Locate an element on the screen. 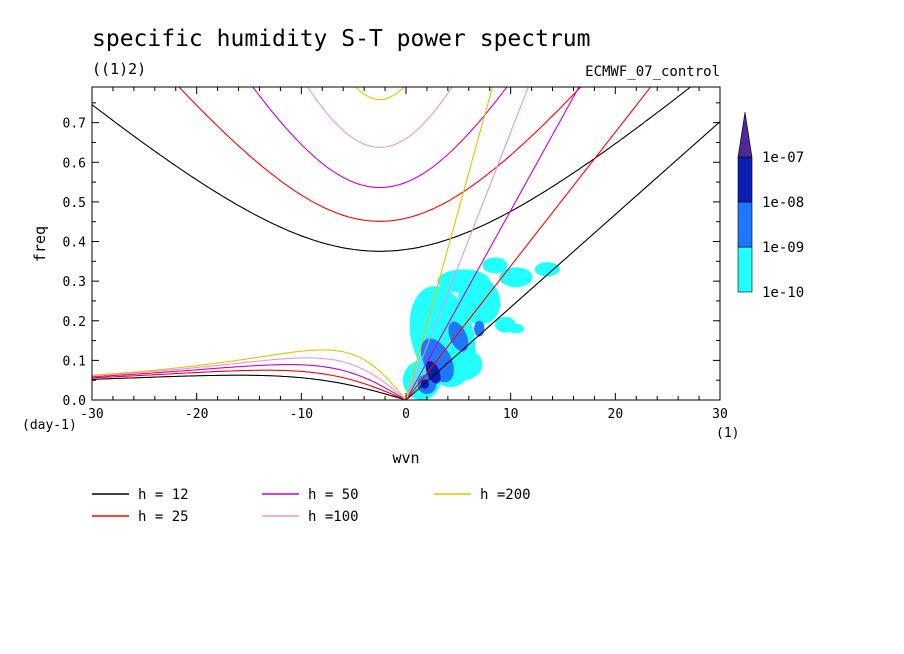 The height and width of the screenshot is (654, 904). curve-h25-gravity is located at coordinates (380, 154).